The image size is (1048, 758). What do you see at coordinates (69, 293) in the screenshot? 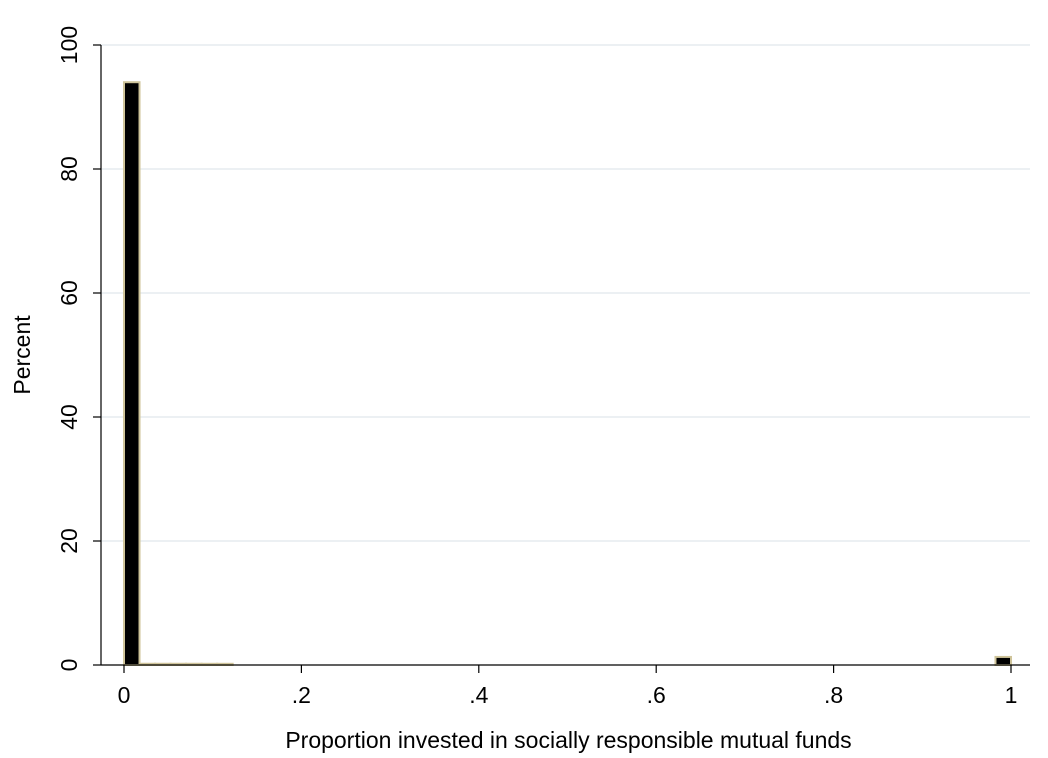
I see `y-tick-label-3: 60` at bounding box center [69, 293].